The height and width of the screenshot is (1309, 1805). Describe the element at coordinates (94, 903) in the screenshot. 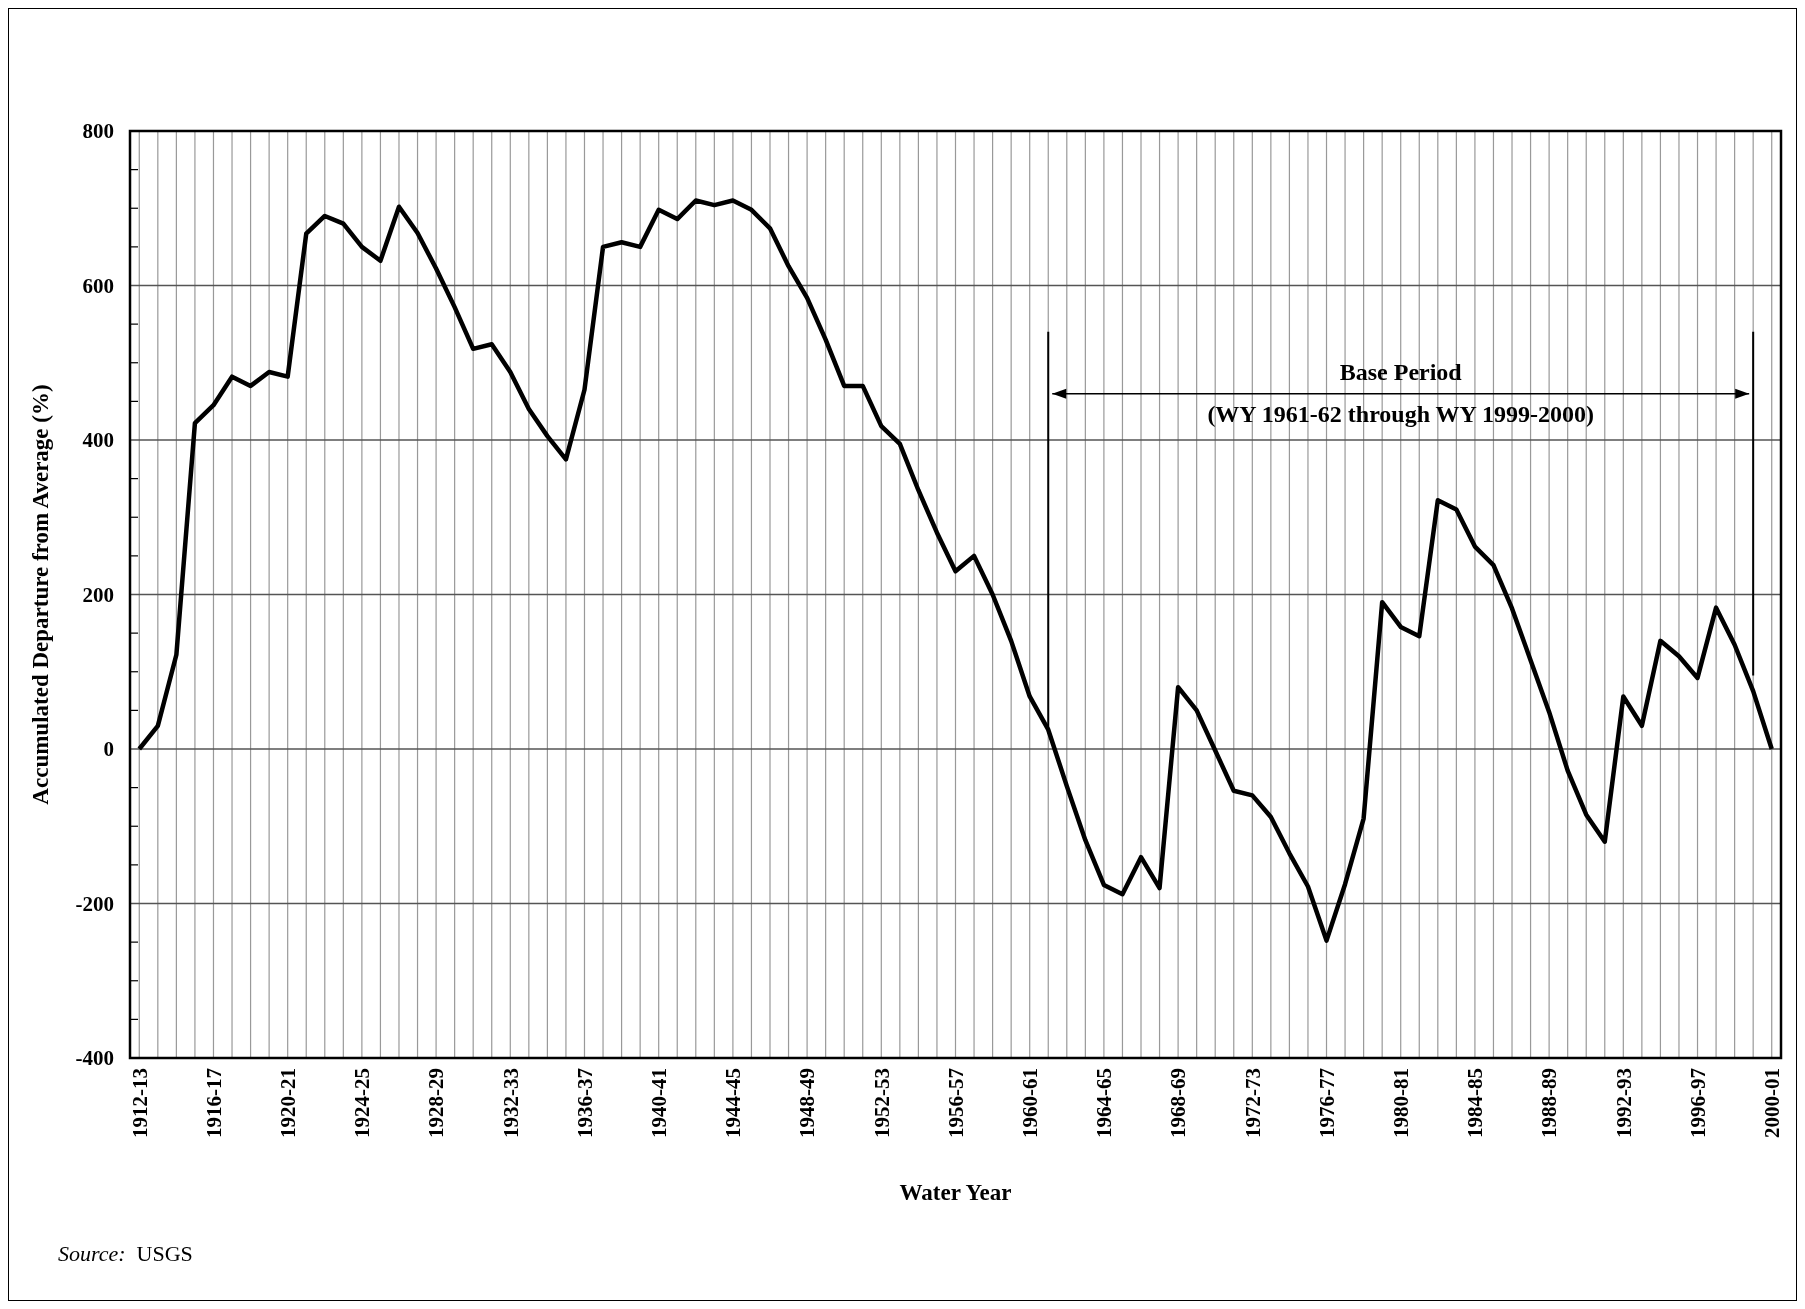

I see `y-tick-label: -200` at that location.